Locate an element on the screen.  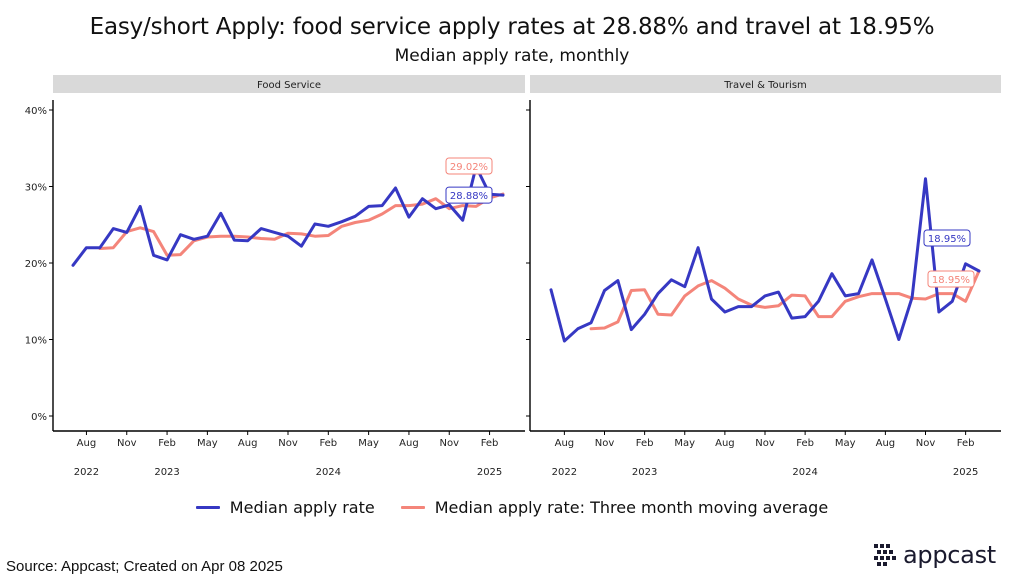
y-tick-label: 30% is located at coordinates (36, 188).